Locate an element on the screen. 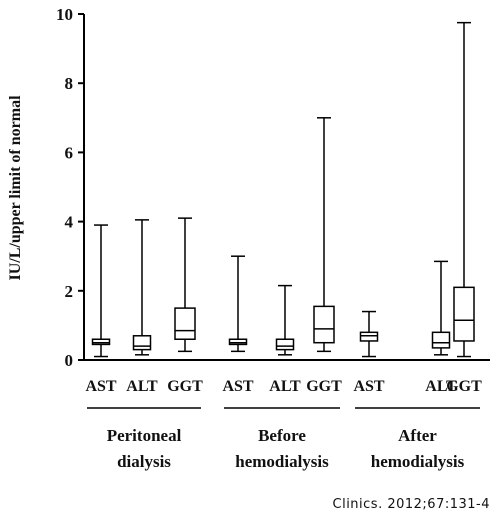 Image resolution: width=498 pixels, height=520 pixels. group-label-line: Peritoneal is located at coordinates (144, 435).